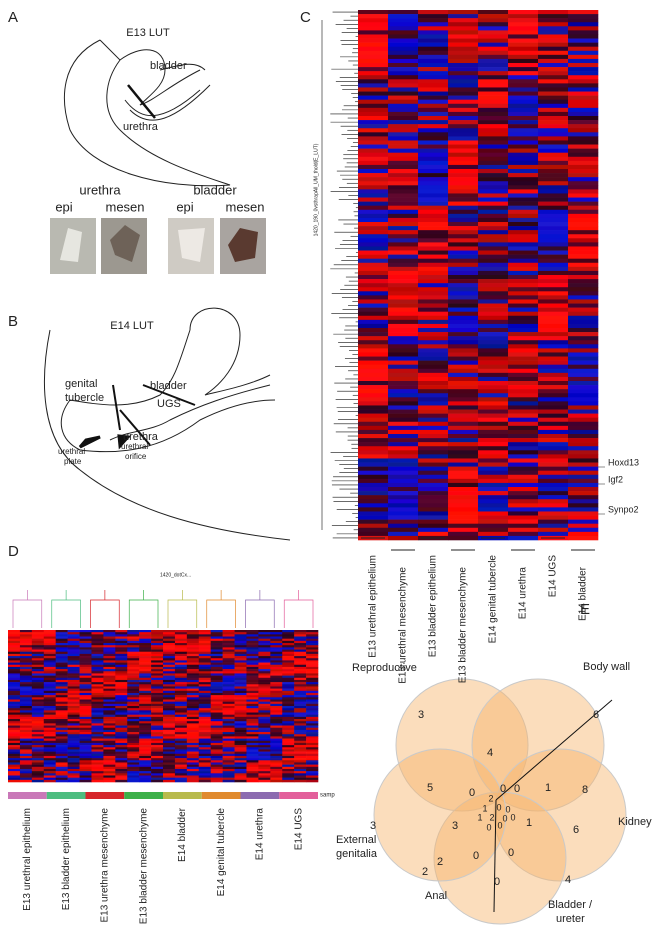 This screenshot has width=654, height=930. Describe the element at coordinates (339, 275) in the screenshot. I see `dendrogram-c` at that location.